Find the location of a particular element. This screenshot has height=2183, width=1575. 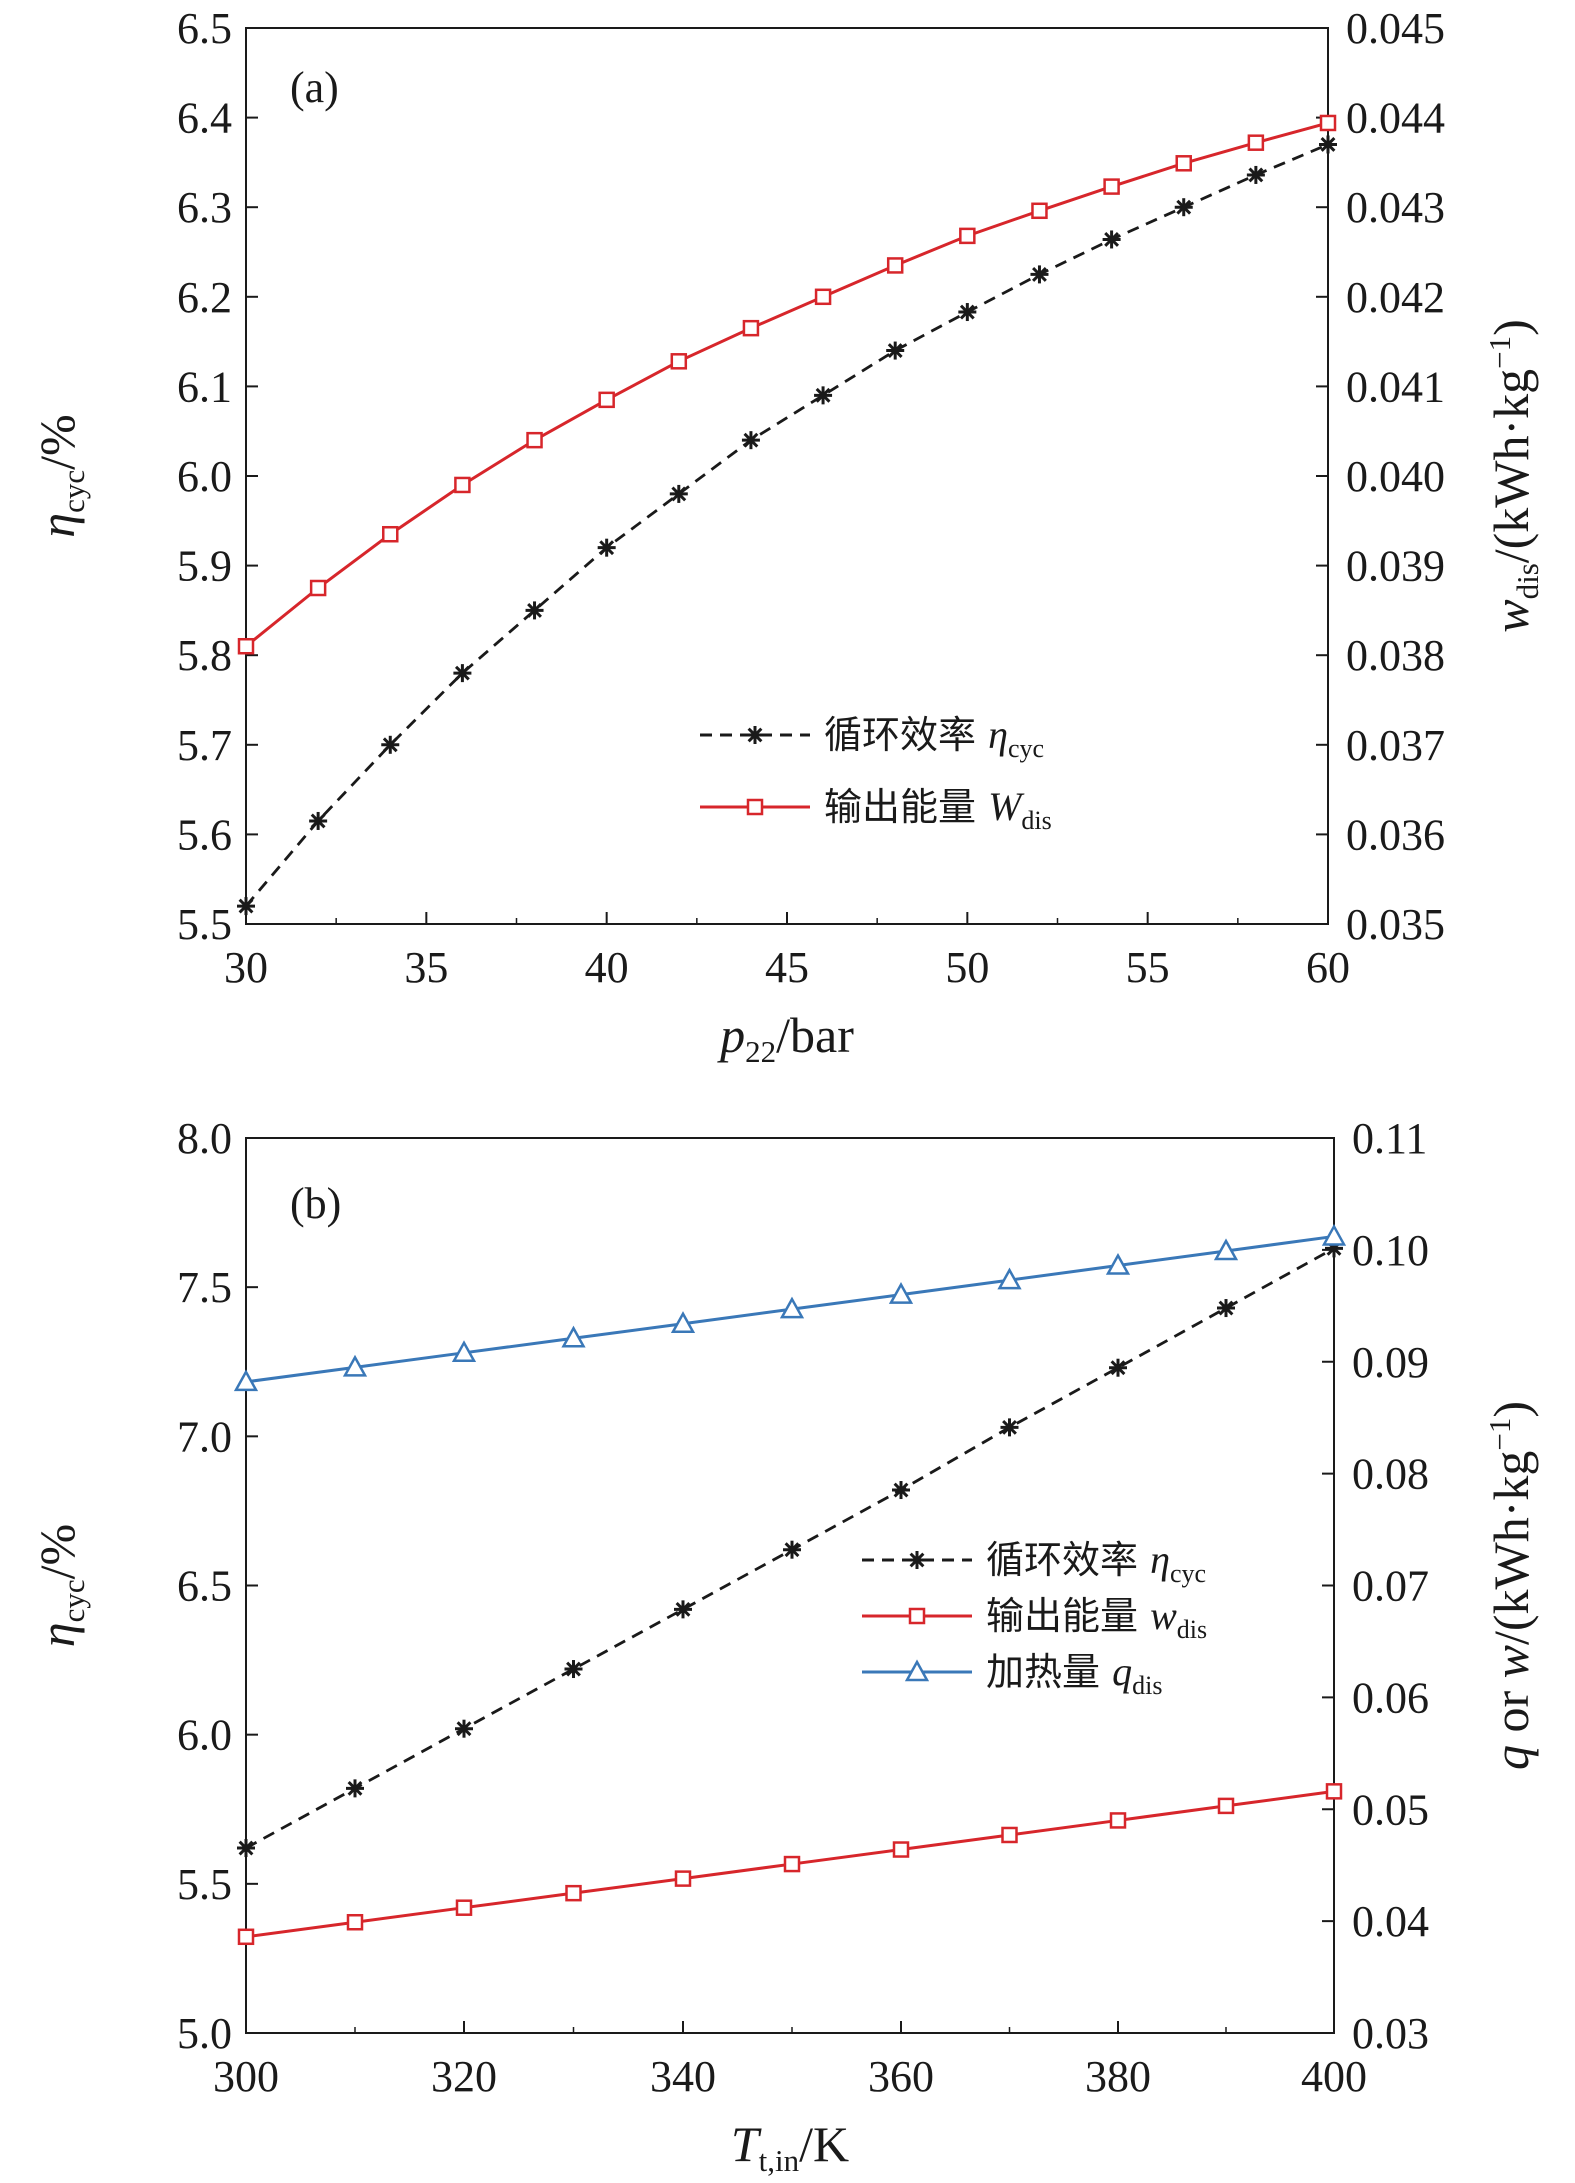

y-right-tick-label: 0.05 is located at coordinates (1390, 1809).